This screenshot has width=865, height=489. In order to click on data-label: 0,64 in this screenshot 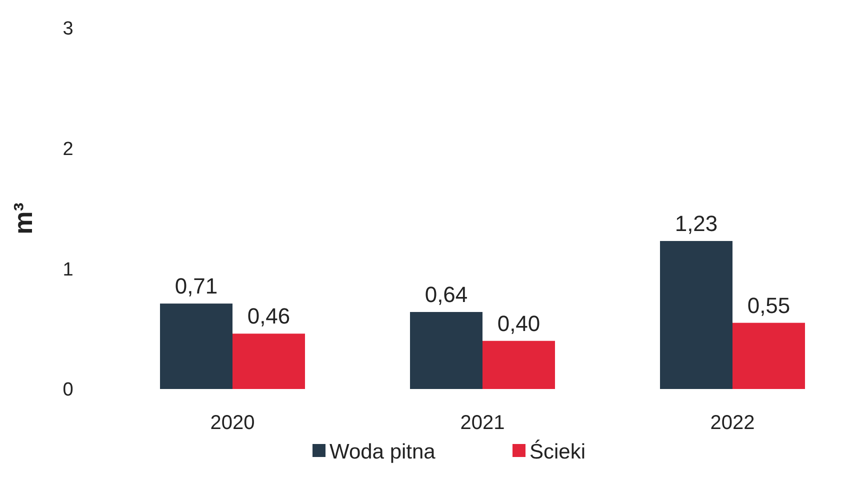, I will do `click(446, 294)`.